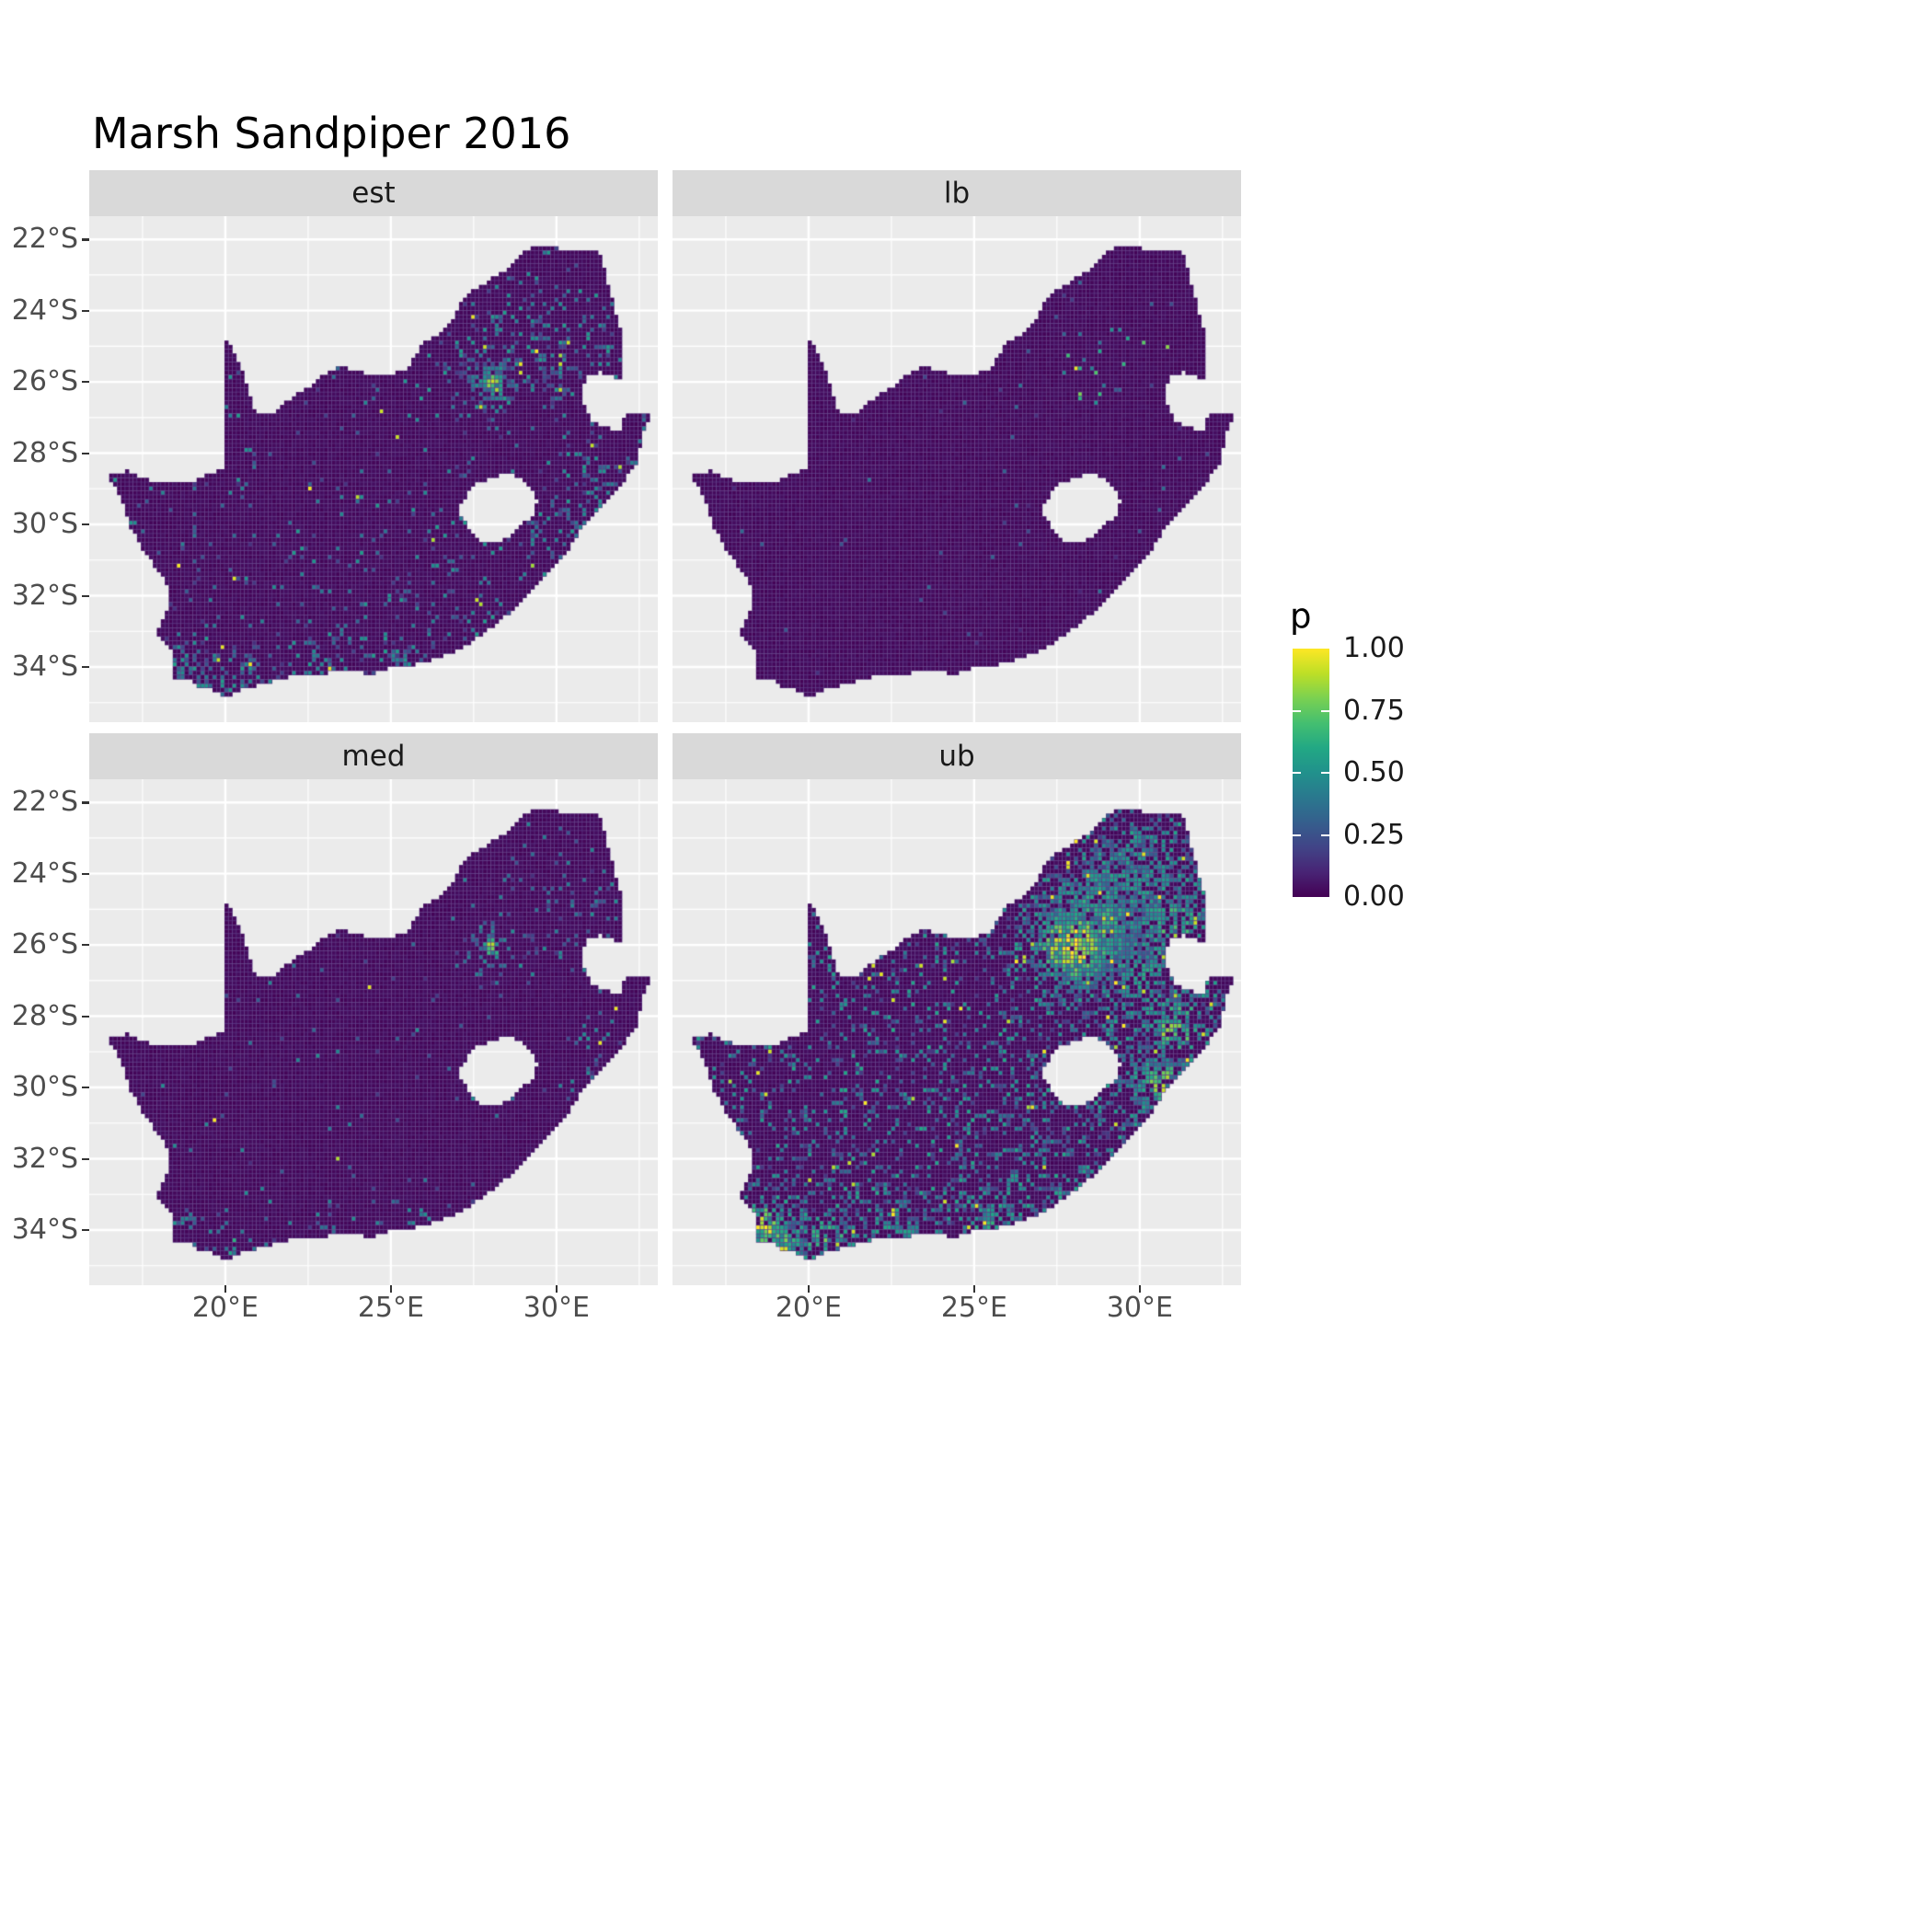  I want to click on facet-strip-ub: ub, so click(957, 756).